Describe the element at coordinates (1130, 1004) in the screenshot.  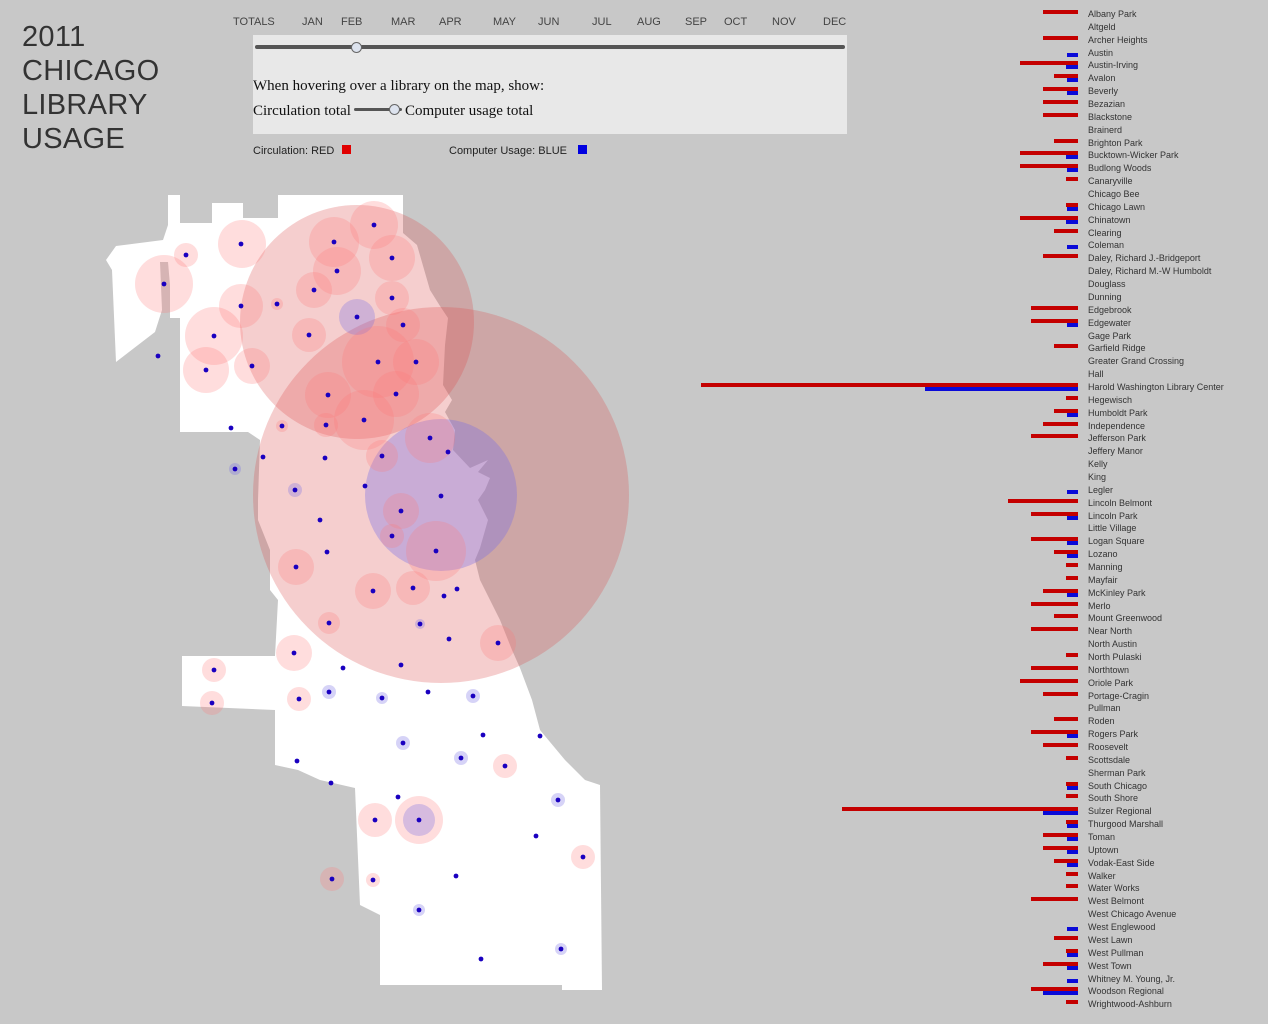
I see `library-name: Wrightwood-Ashburn` at that location.